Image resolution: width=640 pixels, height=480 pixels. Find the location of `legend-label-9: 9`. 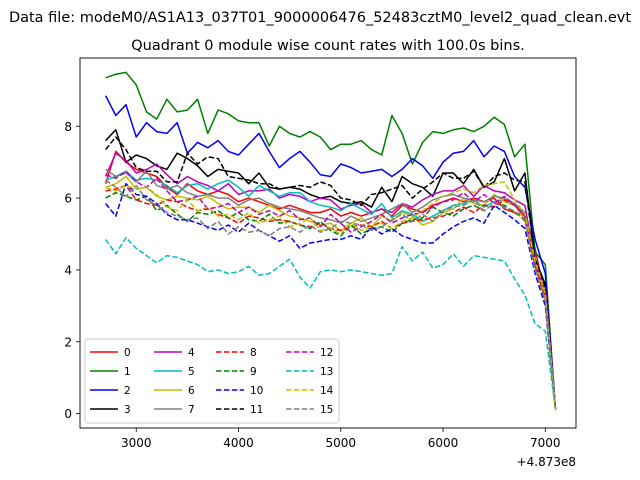

legend-label-9: 9 is located at coordinates (253, 372).